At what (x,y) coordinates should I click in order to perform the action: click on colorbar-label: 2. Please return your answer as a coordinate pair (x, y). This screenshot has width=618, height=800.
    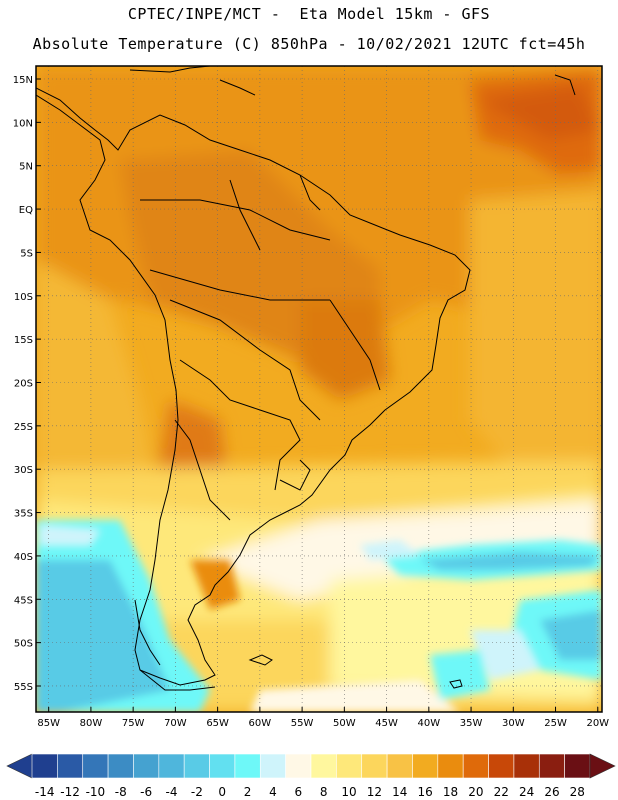
    Looking at the image, I should click on (248, 792).